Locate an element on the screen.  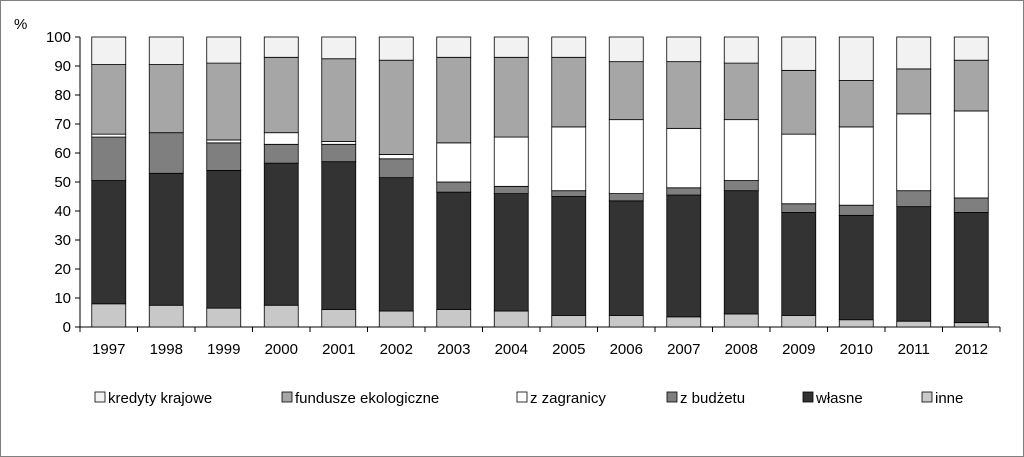
x-tick-label: 2007 is located at coordinates (683, 349).